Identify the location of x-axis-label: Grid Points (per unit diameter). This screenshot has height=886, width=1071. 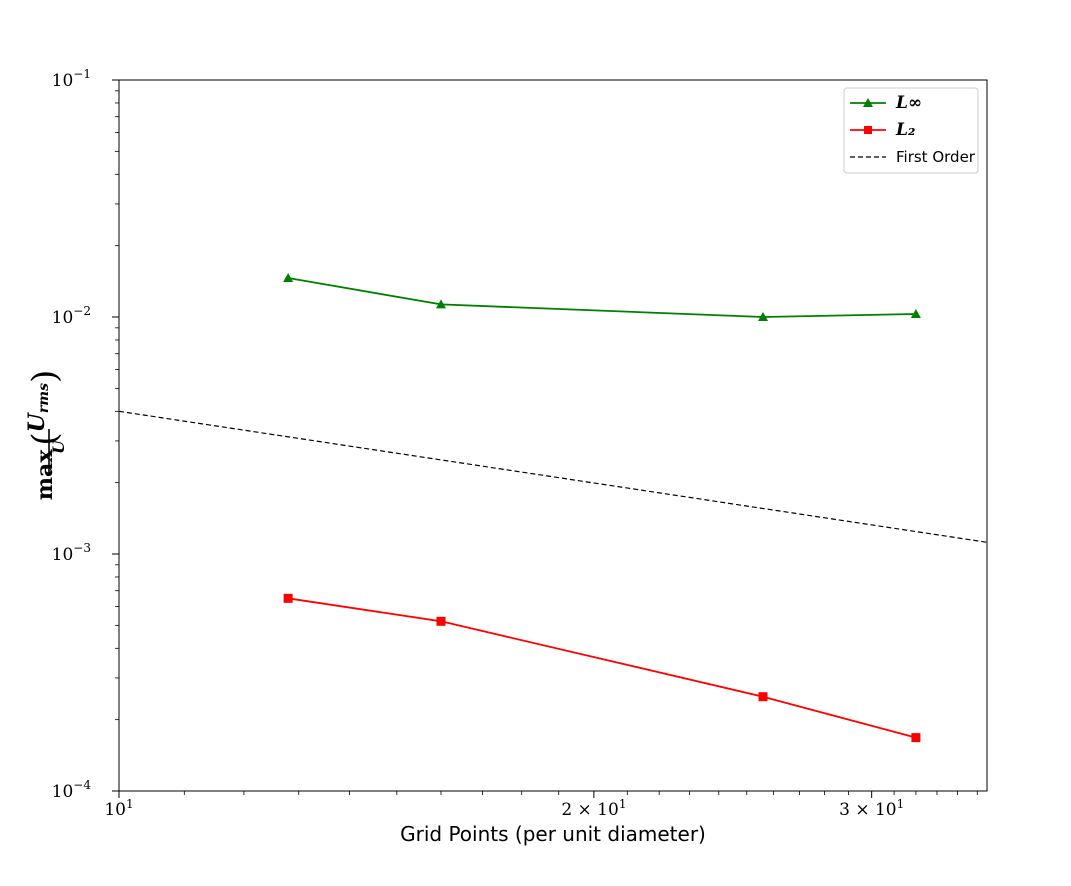
(553, 834).